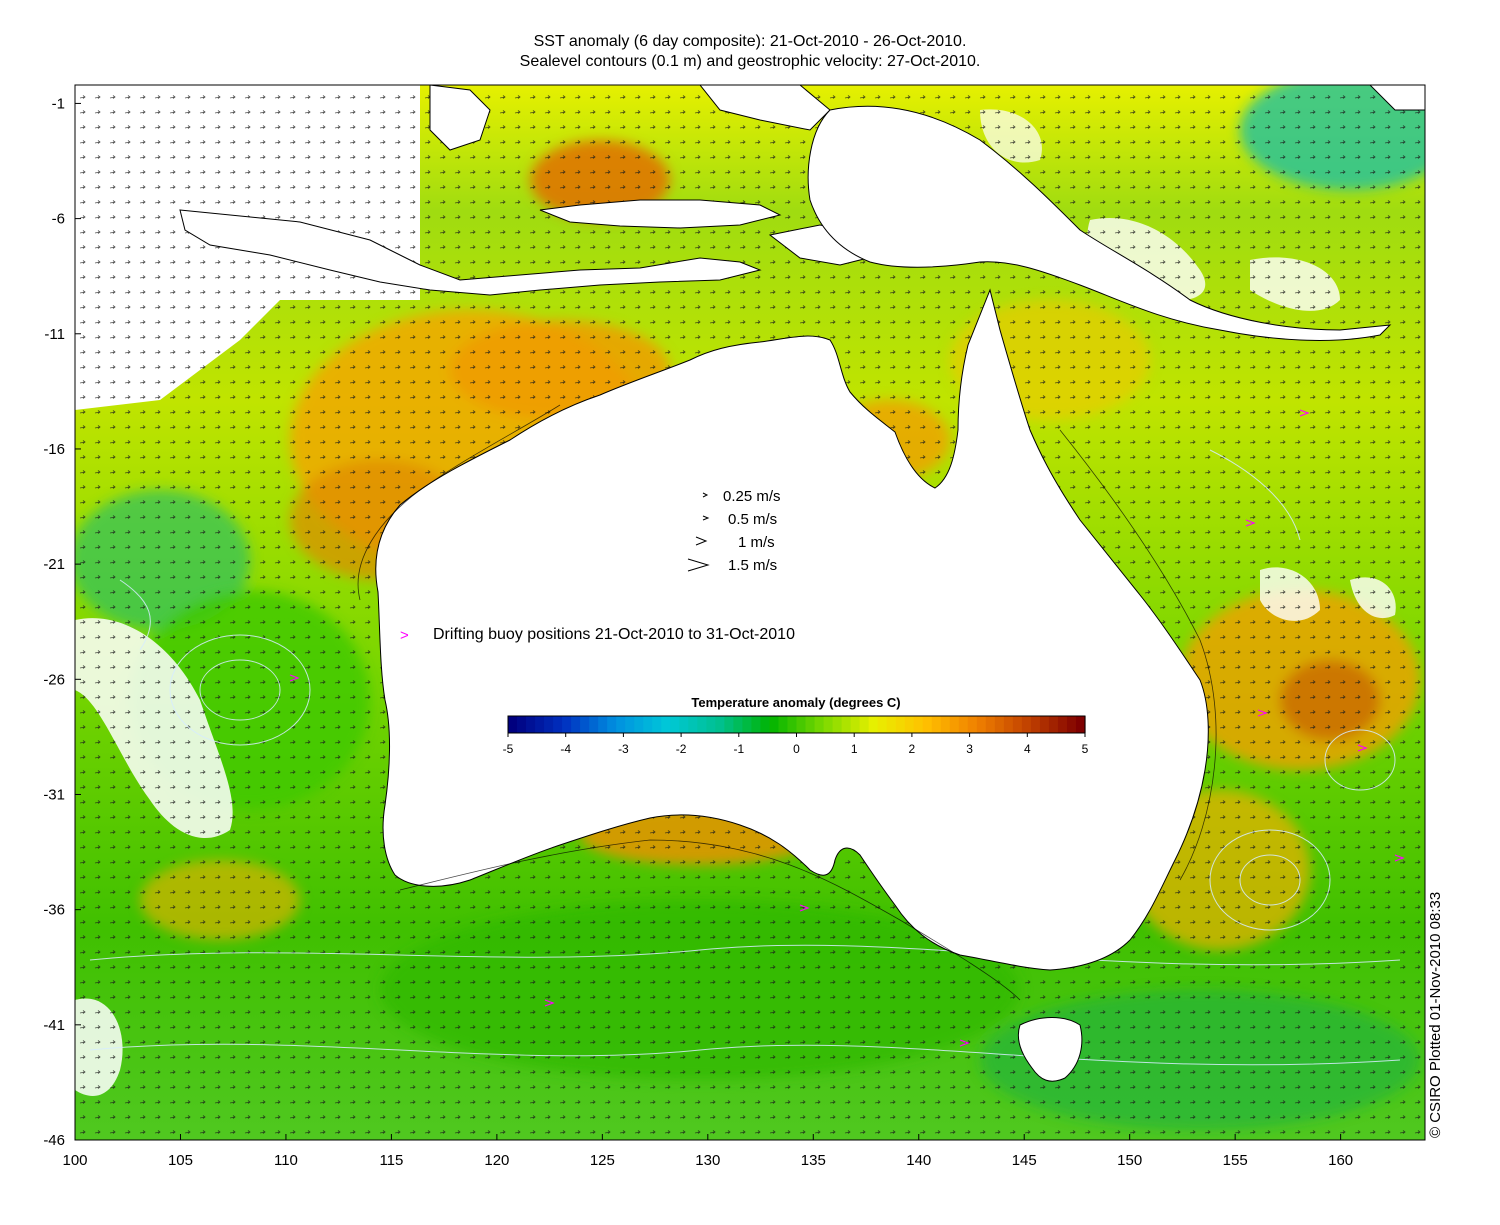 This screenshot has height=1225, width=1500. I want to click on colorbar-ticks: -5 -4 -3 -2 -1 0 1 2 3 4 5, so click(796, 744).